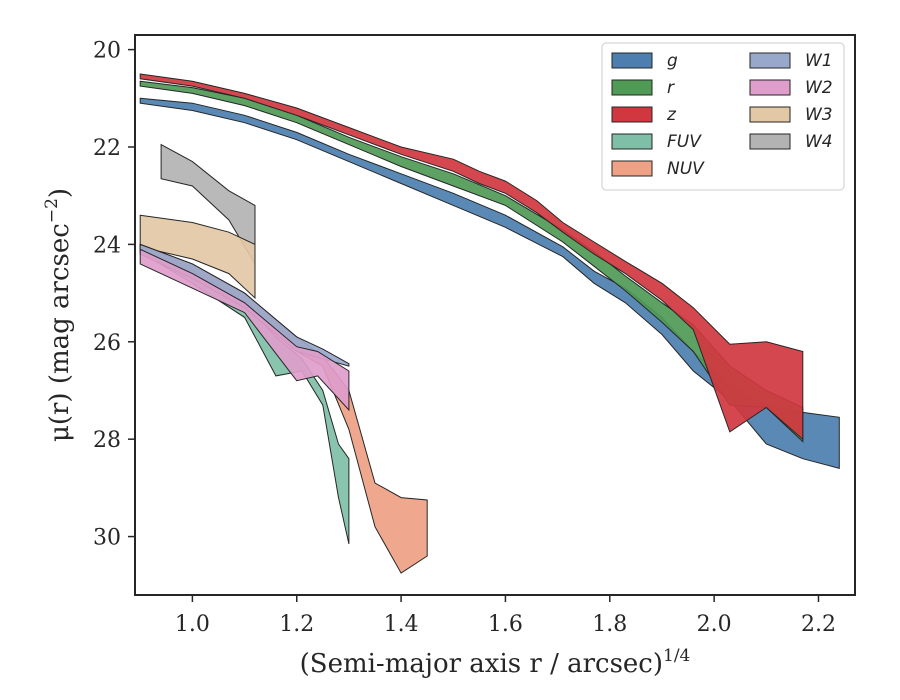  I want to click on legend-swatch-g, so click(632, 60).